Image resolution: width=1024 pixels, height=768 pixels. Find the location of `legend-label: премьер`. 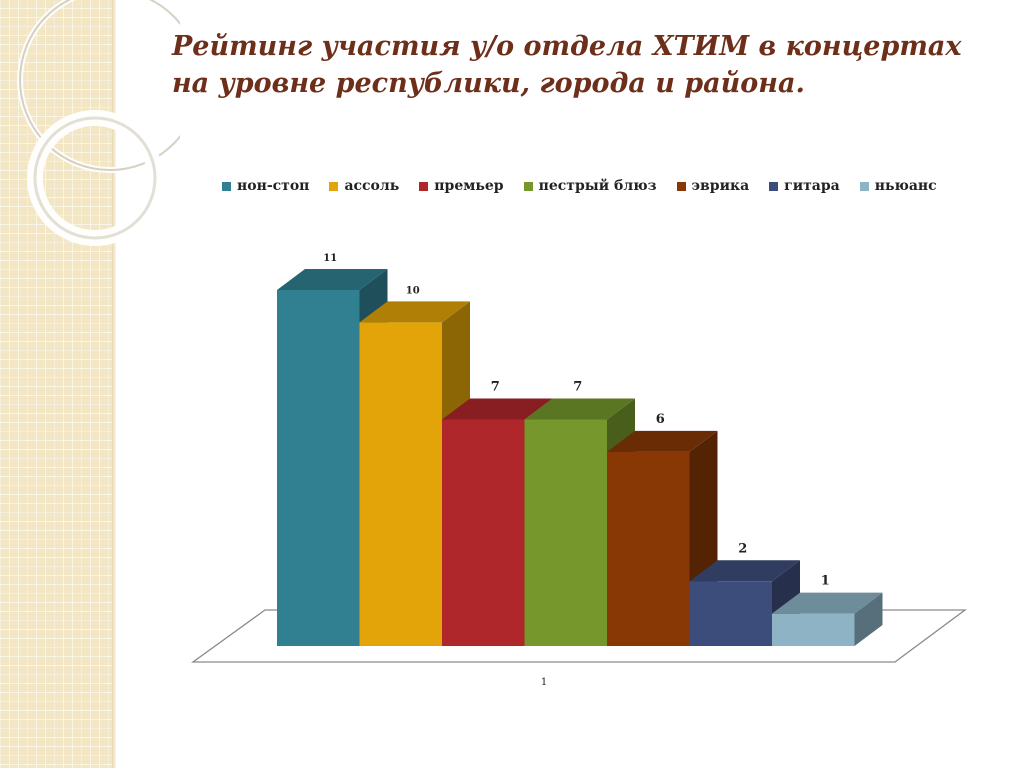

legend-label: премьер is located at coordinates (469, 186).